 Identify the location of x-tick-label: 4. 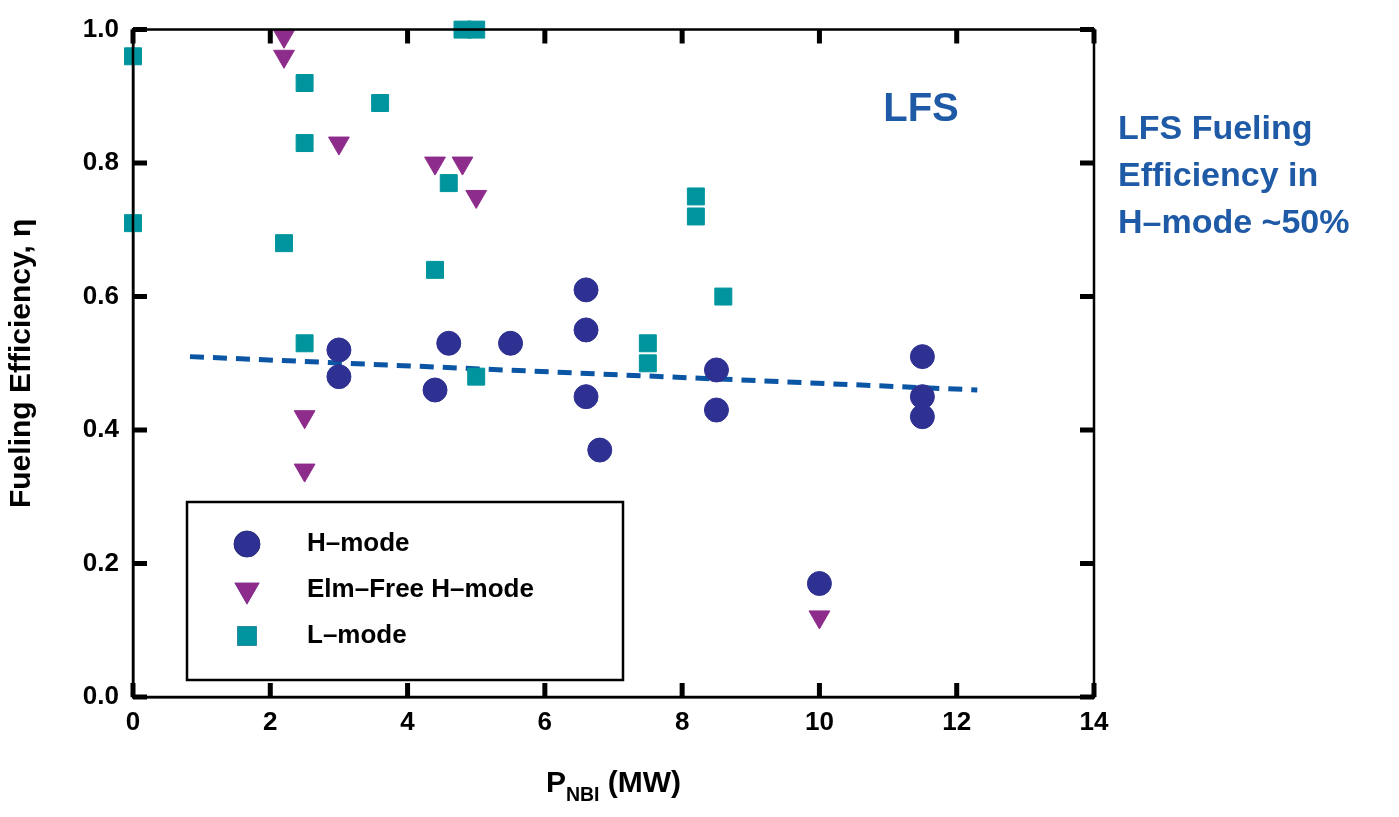
(408, 720).